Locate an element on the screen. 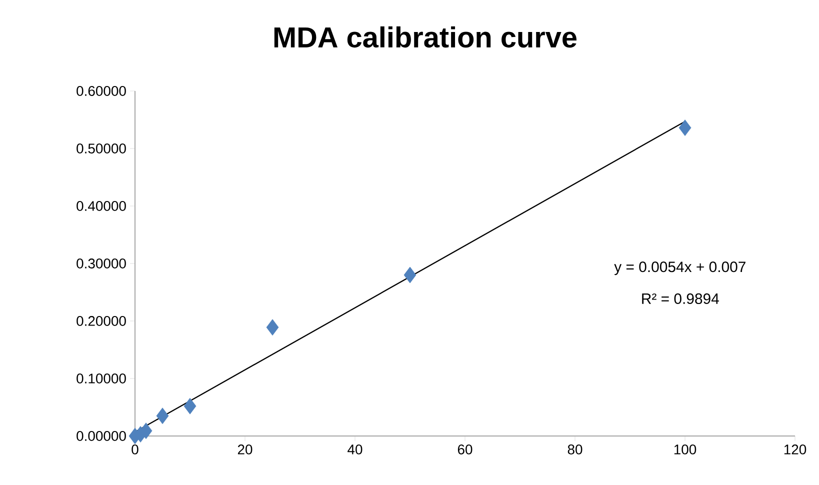 This screenshot has width=819, height=485. x-tick-label: 40 is located at coordinates (355, 449).